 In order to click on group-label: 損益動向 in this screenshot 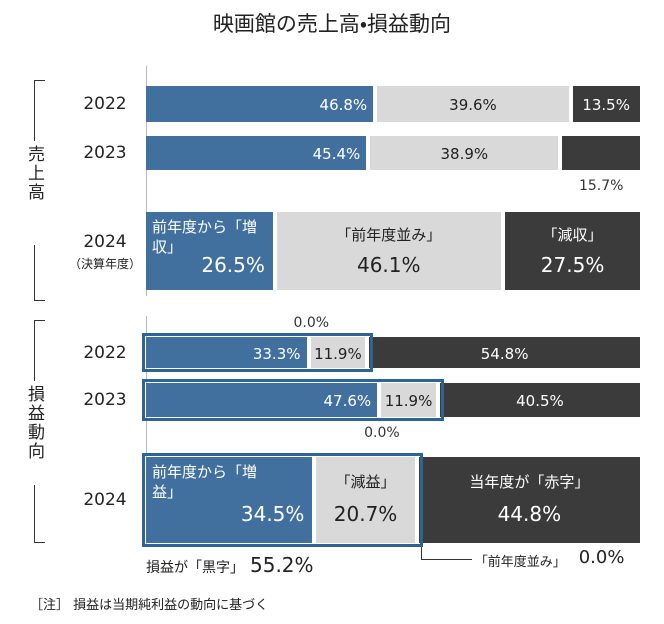, I will do `click(34, 423)`.